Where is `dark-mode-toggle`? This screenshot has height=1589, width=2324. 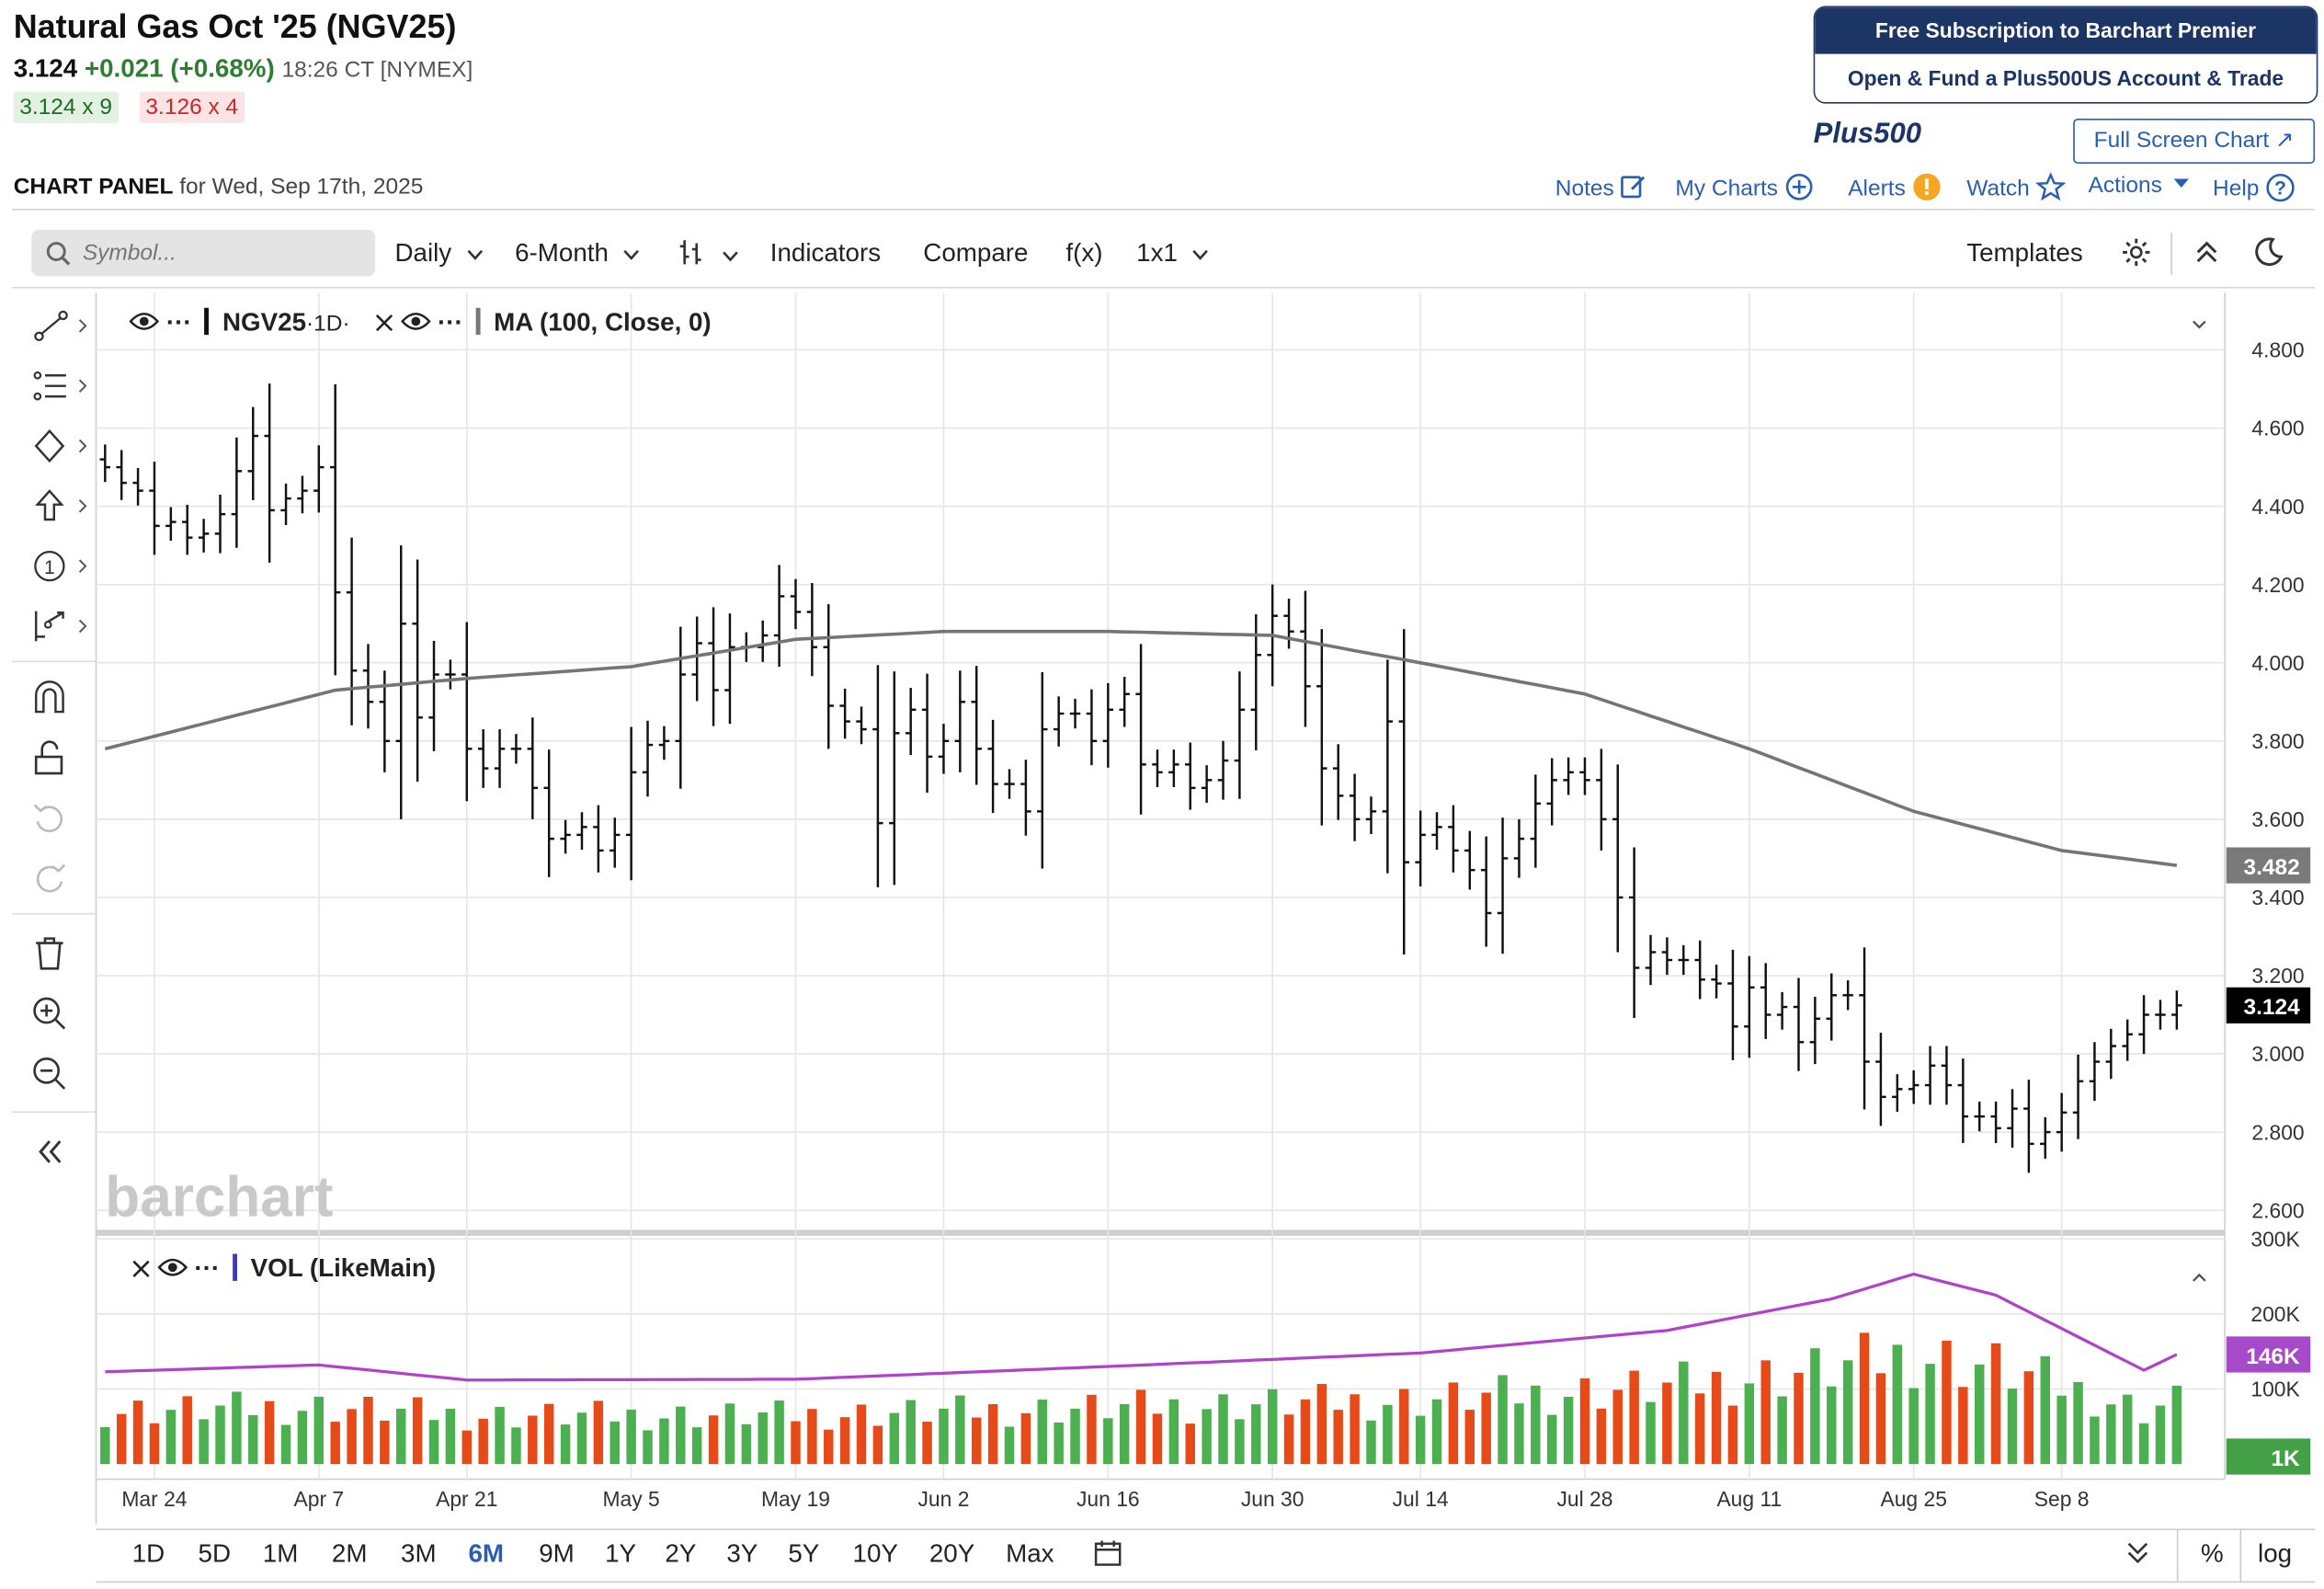 dark-mode-toggle is located at coordinates (2268, 256).